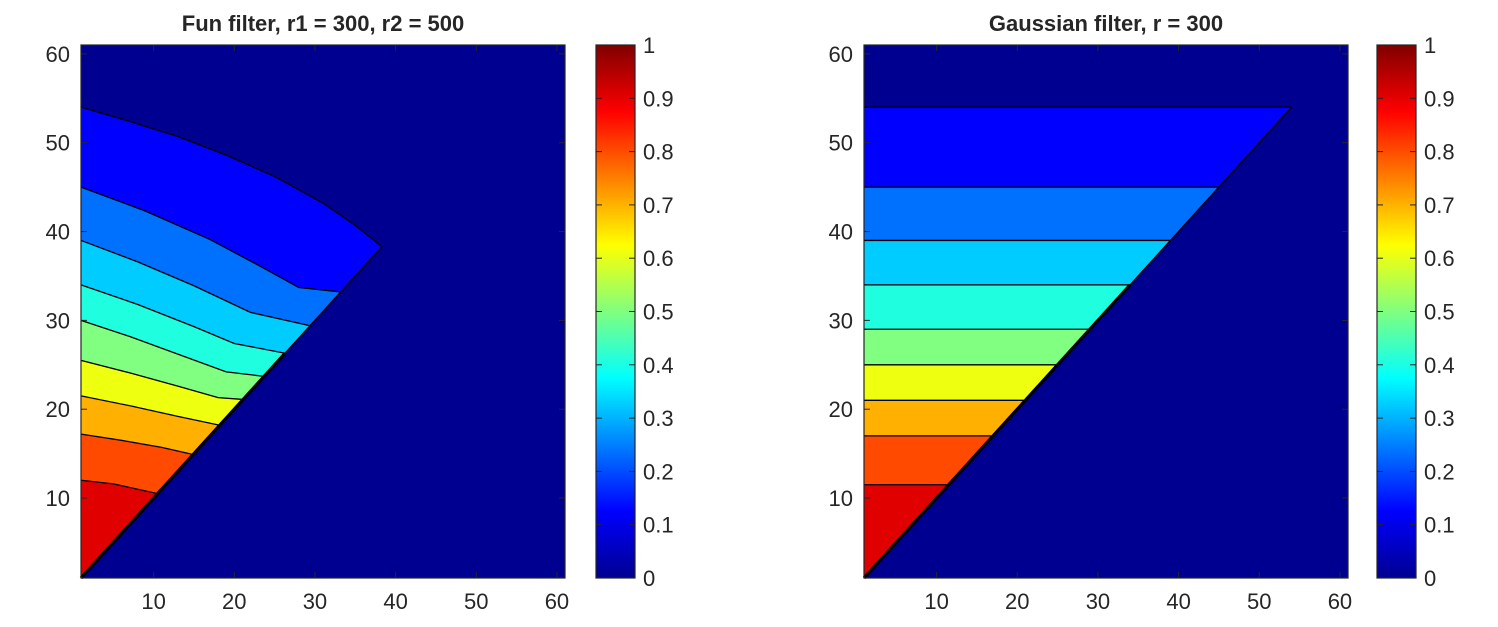 The image size is (1498, 627). Describe the element at coordinates (58, 143) in the screenshot. I see `fun-ytick-label-50: 50` at that location.